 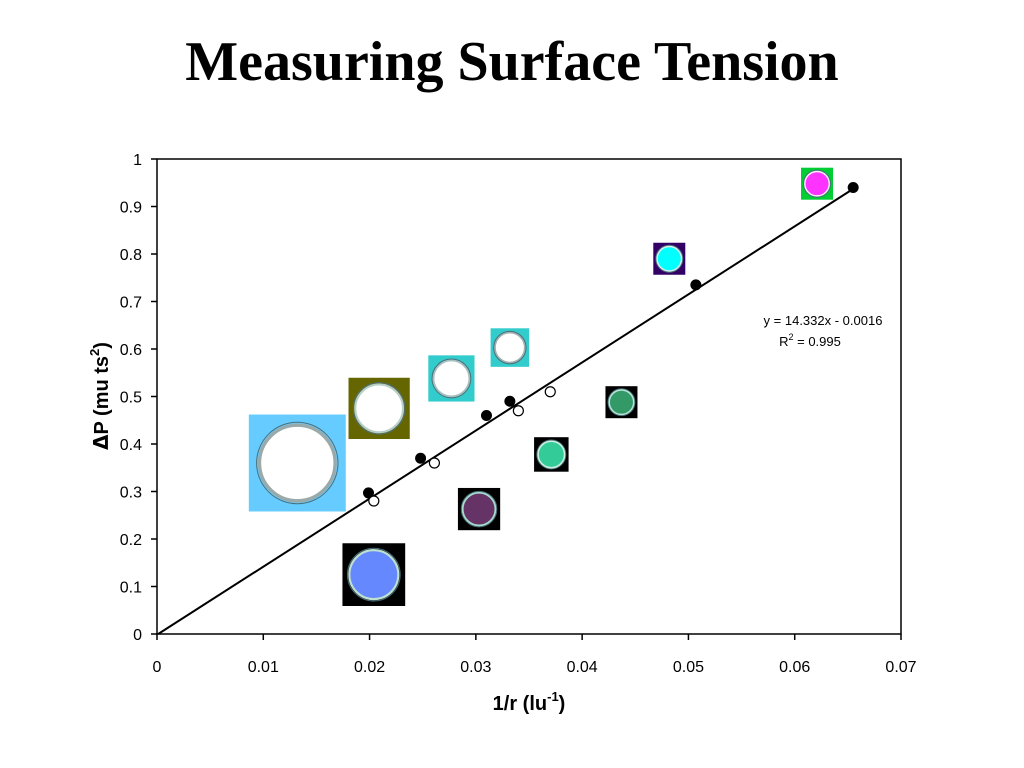 What do you see at coordinates (131, 303) in the screenshot?
I see `y-tick-label: 0.7` at bounding box center [131, 303].